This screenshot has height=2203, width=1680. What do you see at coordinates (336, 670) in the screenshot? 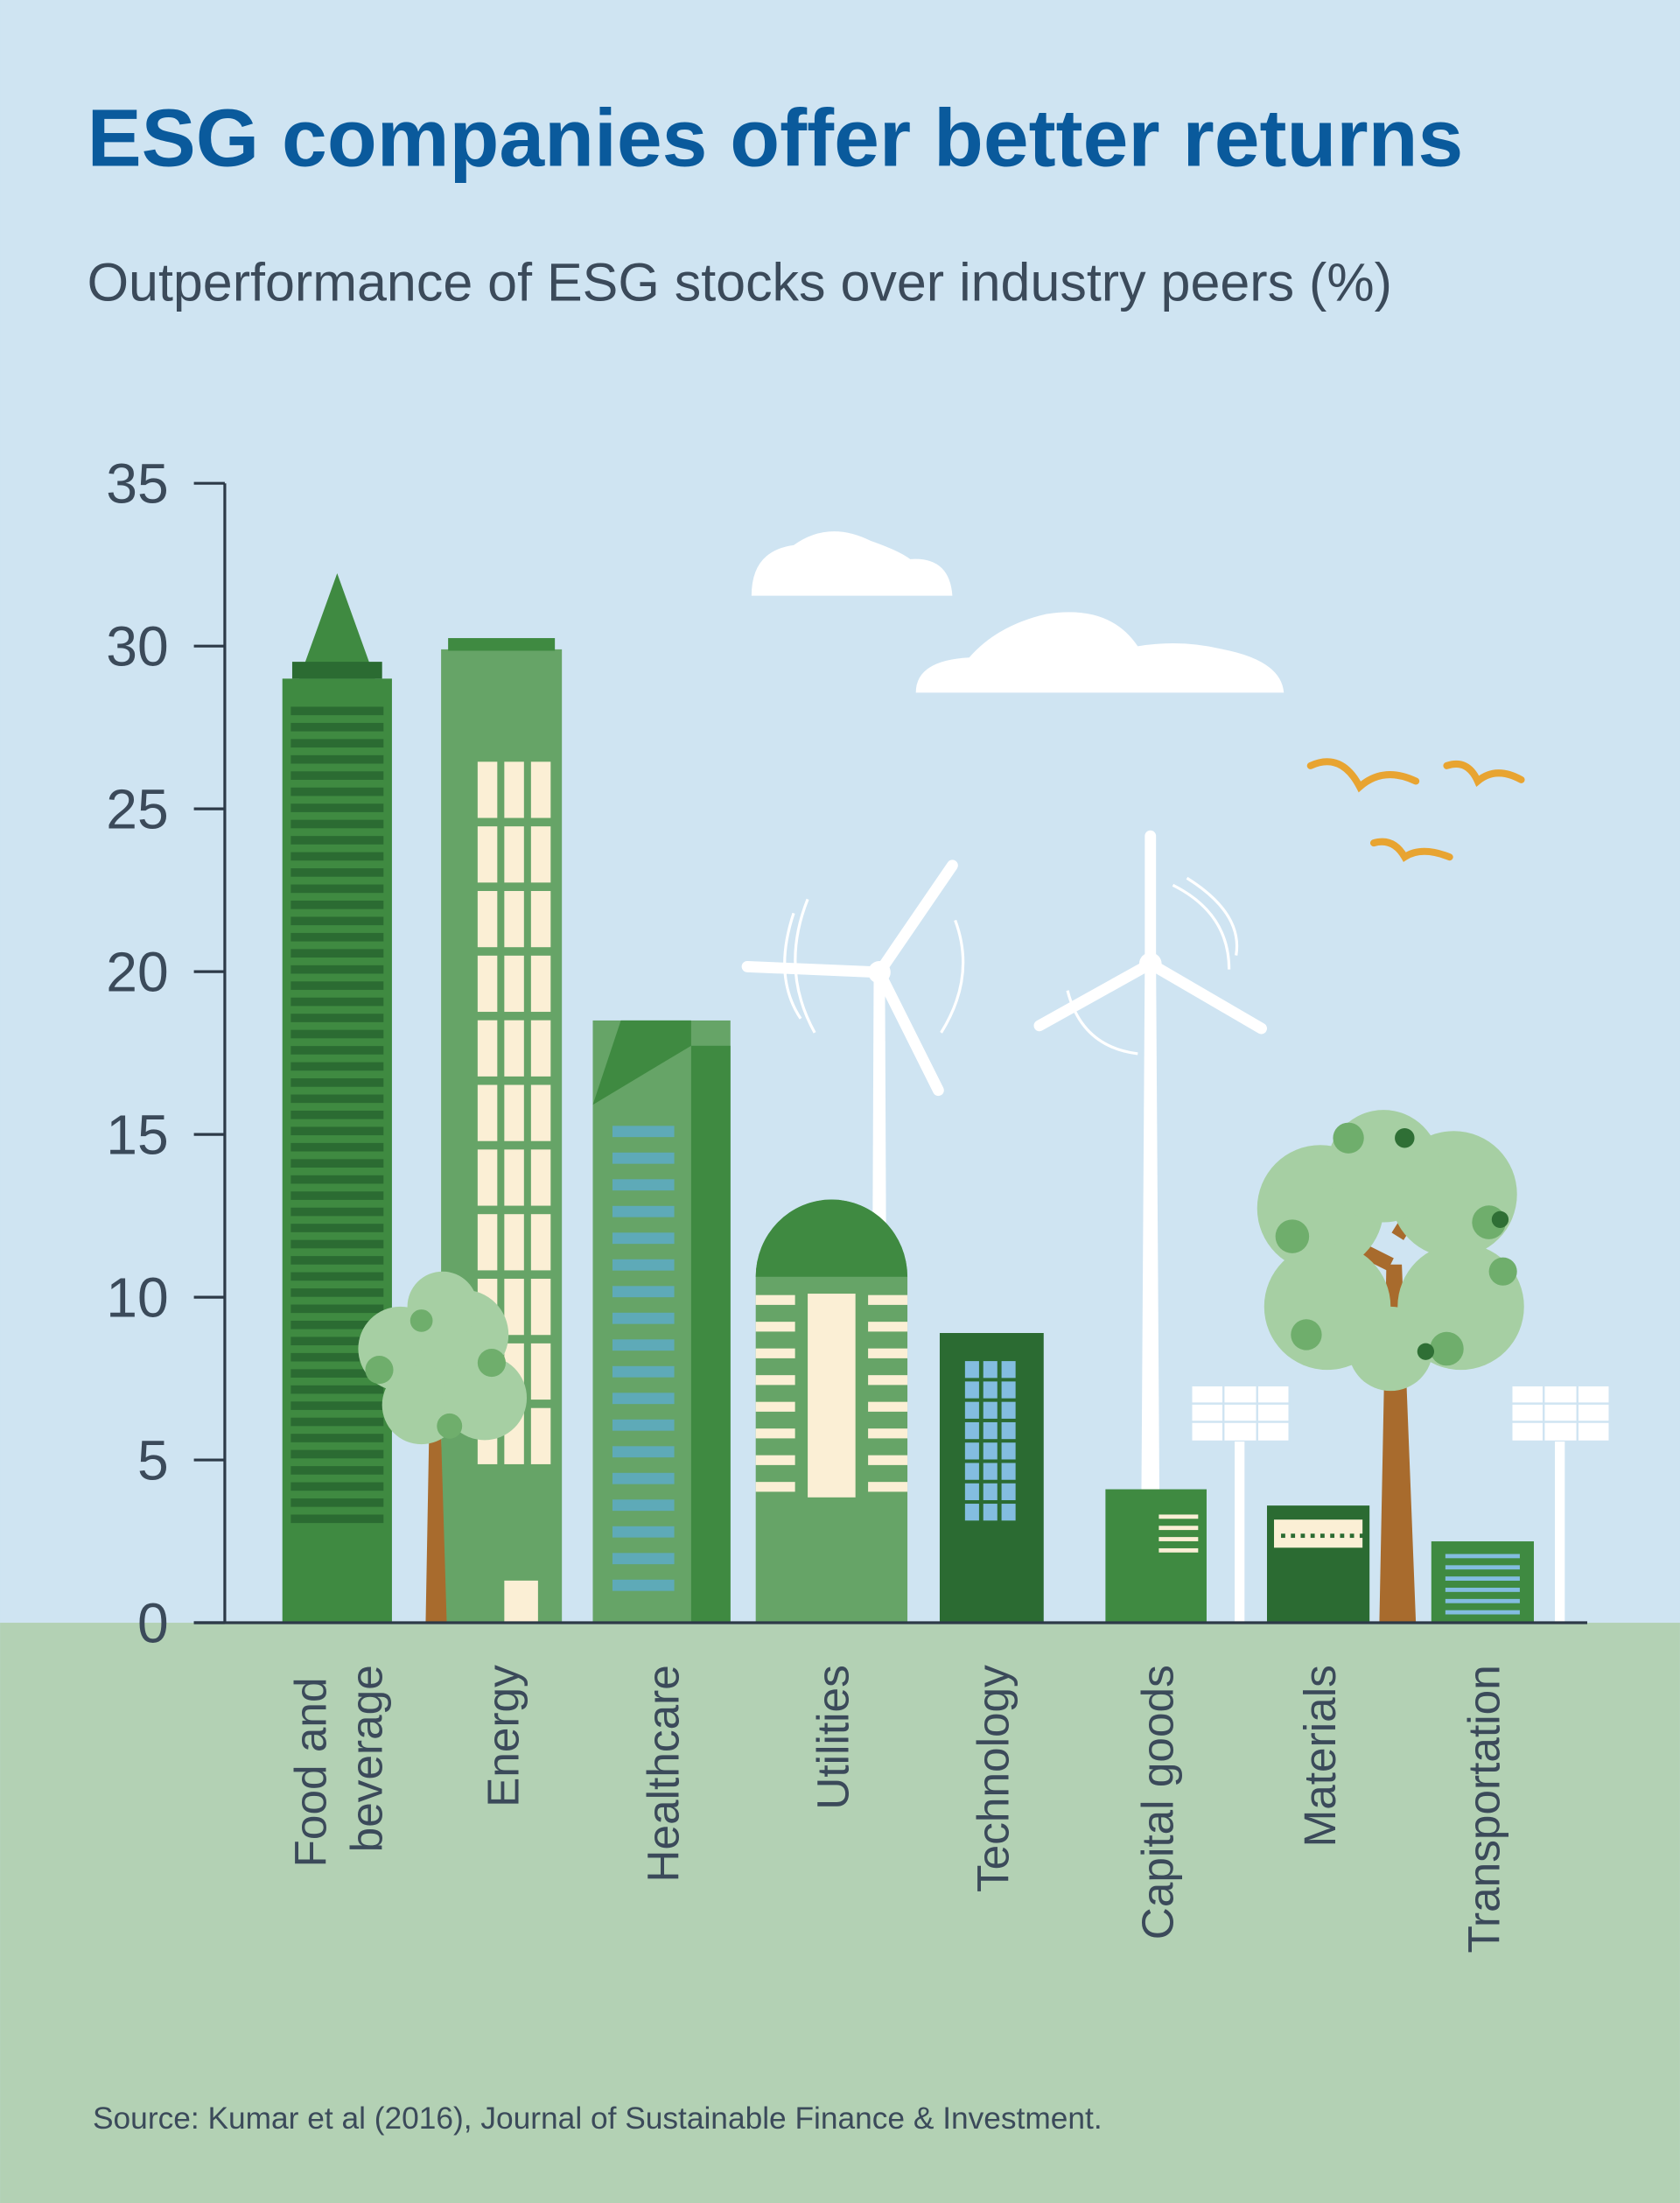
I see `crown` at bounding box center [336, 670].